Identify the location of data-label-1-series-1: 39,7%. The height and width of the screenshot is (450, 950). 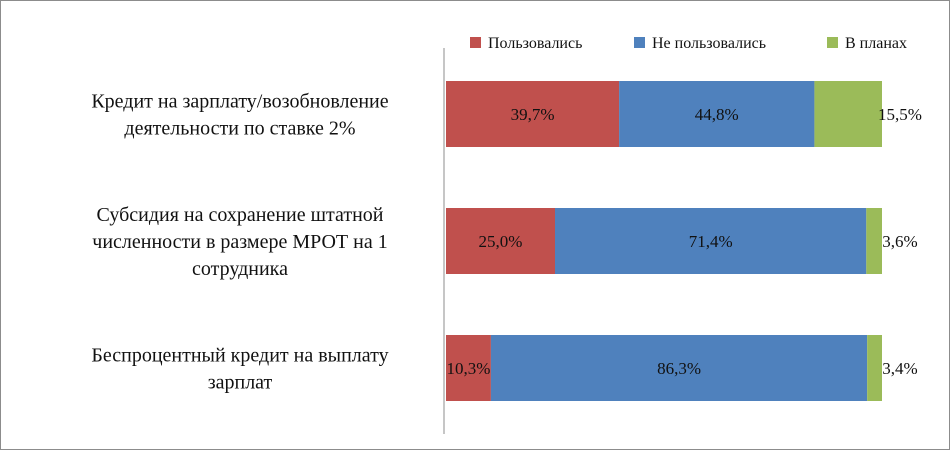
(533, 114).